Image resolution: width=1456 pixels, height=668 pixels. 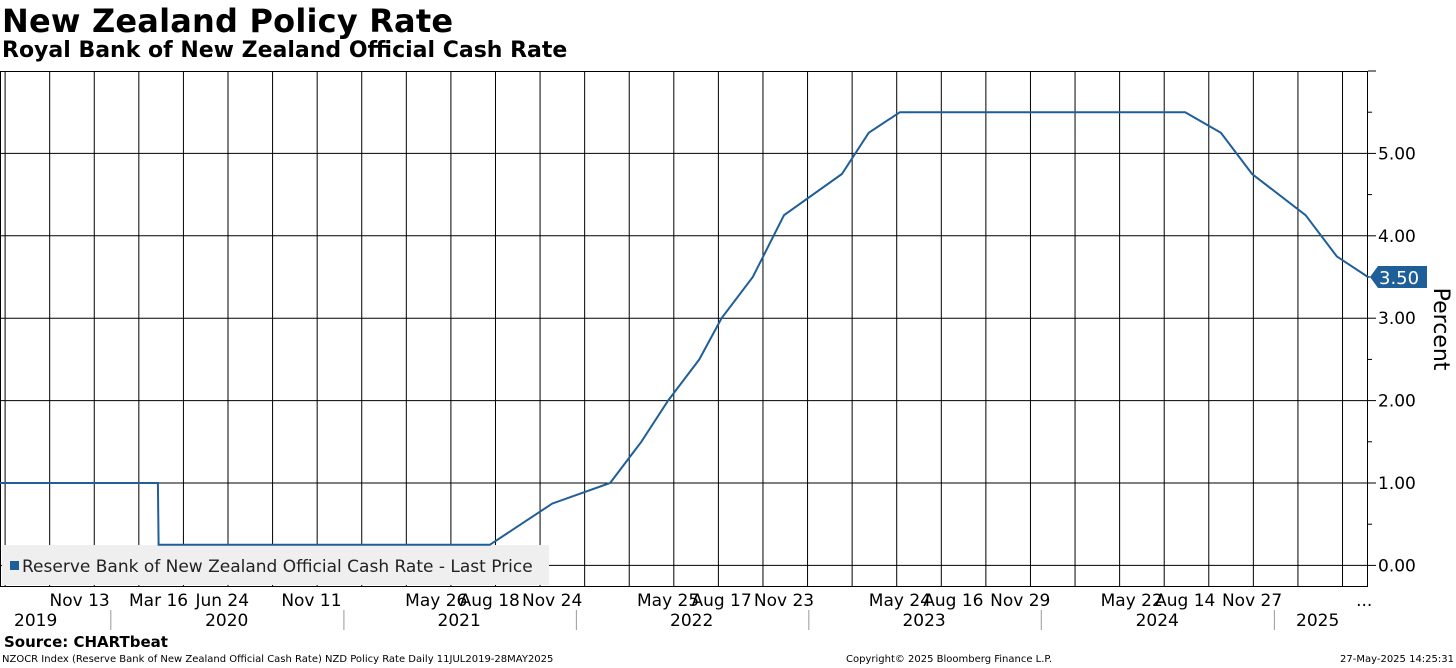 What do you see at coordinates (691, 621) in the screenshot?
I see `x-year-label: 2022` at bounding box center [691, 621].